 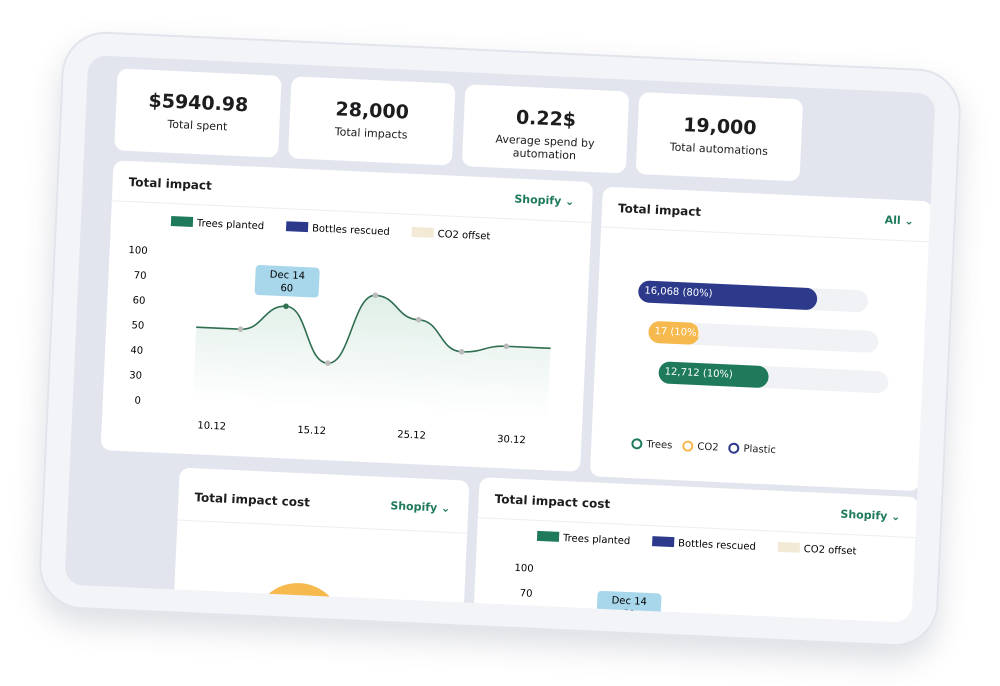 What do you see at coordinates (728, 295) in the screenshot?
I see `bar: 16,068 (80%)` at bounding box center [728, 295].